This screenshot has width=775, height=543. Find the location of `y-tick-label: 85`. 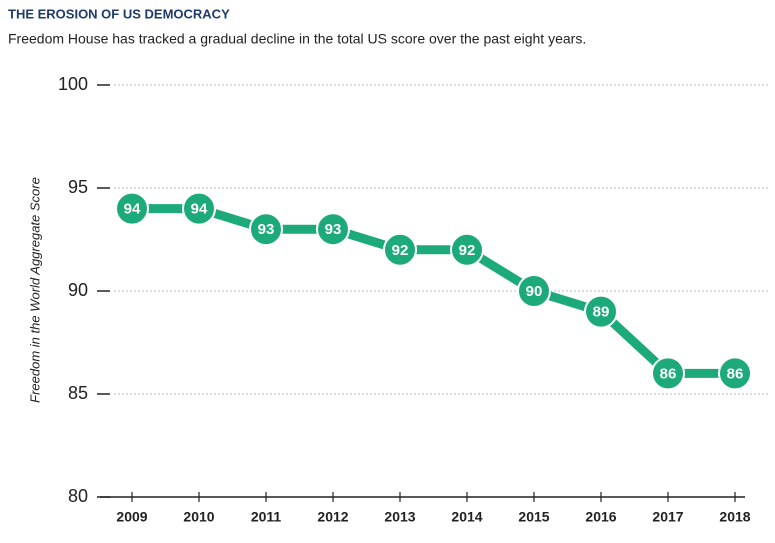

y-tick-label: 85 is located at coordinates (78, 393).